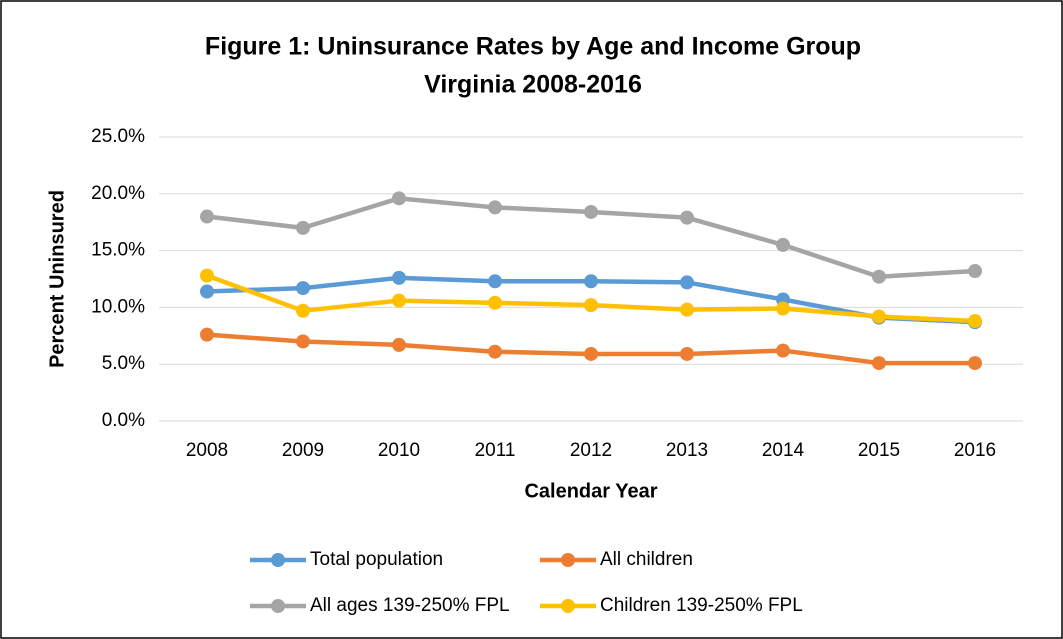 This screenshot has width=1063, height=639. Describe the element at coordinates (123, 420) in the screenshot. I see `y-tick-label: 0.0%` at that location.